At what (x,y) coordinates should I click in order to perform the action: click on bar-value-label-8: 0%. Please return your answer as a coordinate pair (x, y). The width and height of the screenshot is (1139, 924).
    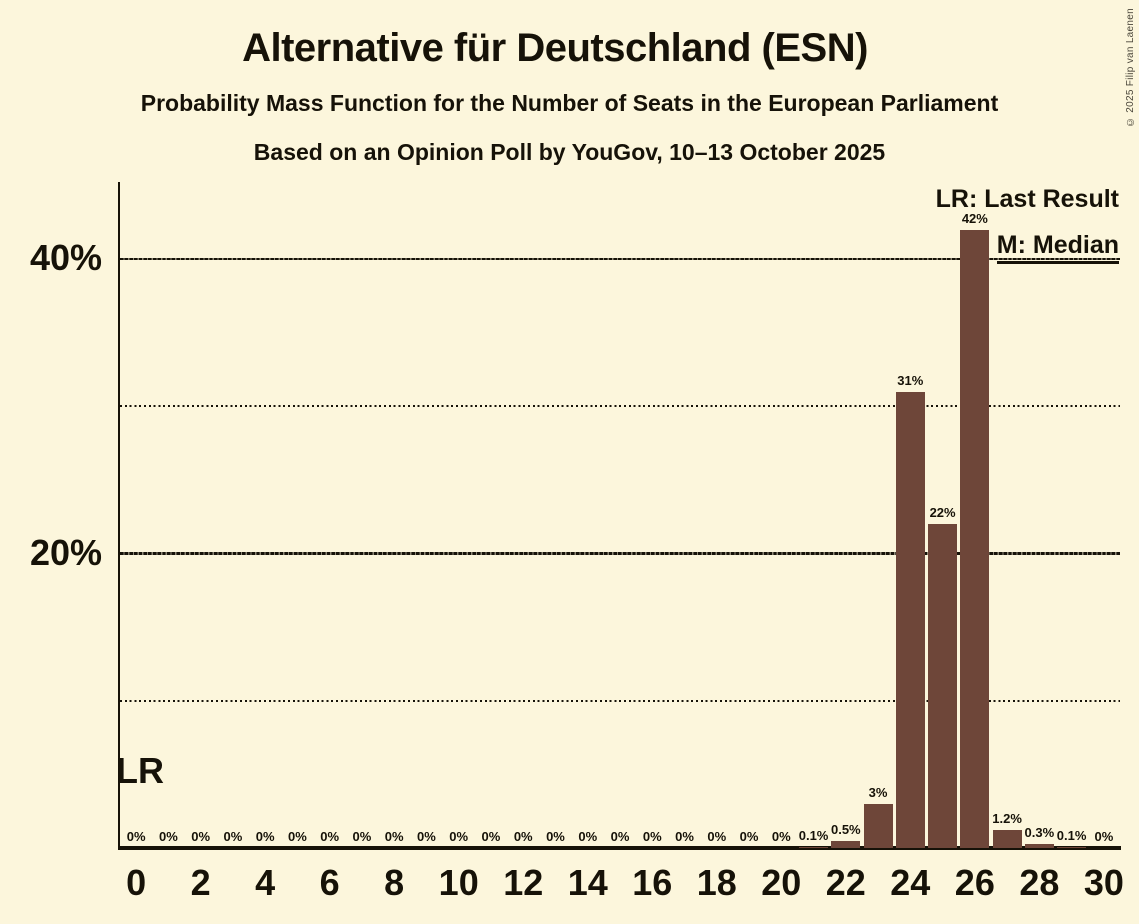
    Looking at the image, I should click on (394, 836).